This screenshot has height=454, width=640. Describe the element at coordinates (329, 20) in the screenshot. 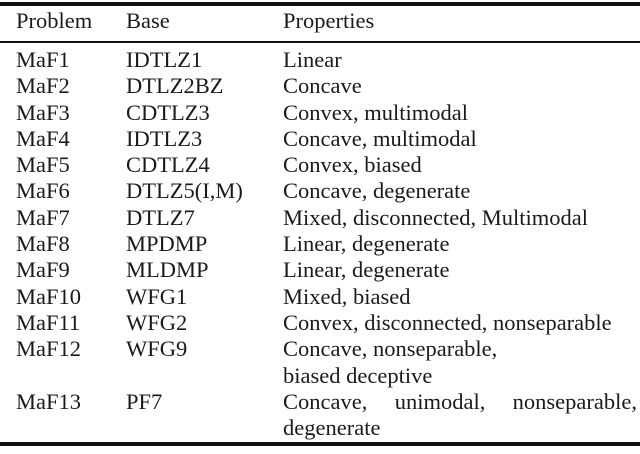

I see `column-header-properties: Properties` at that location.